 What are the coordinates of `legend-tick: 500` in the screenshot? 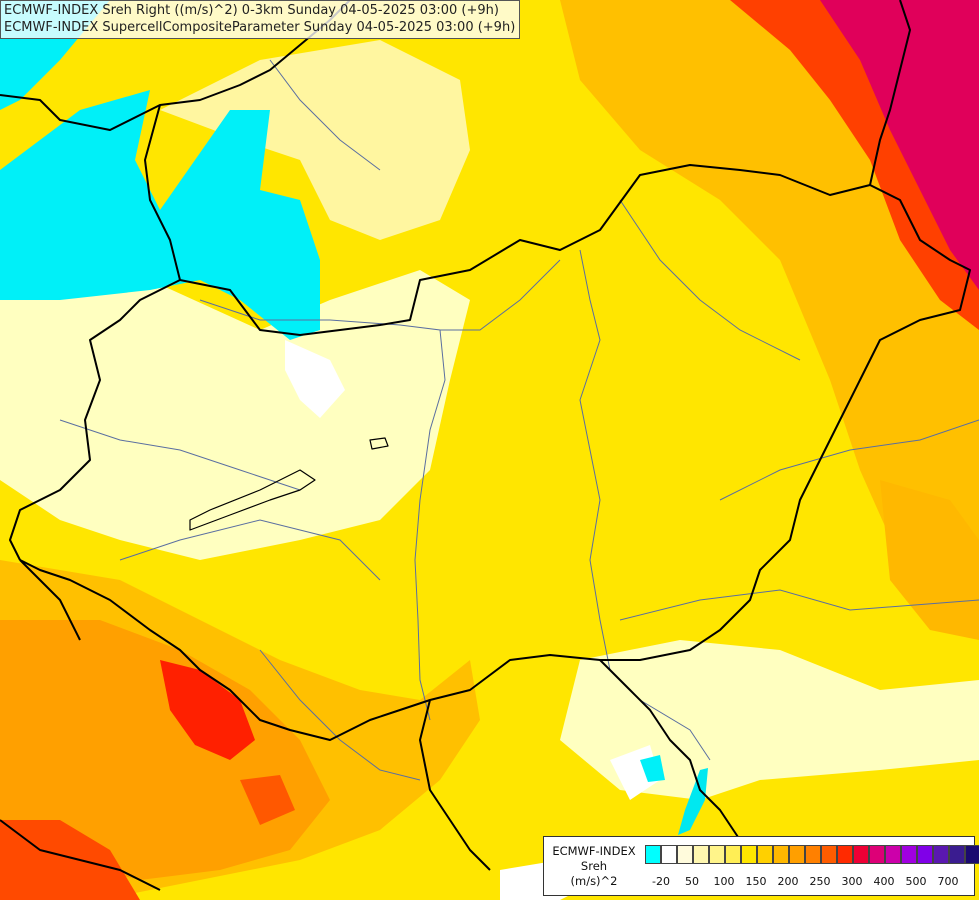 It's located at (916, 881).